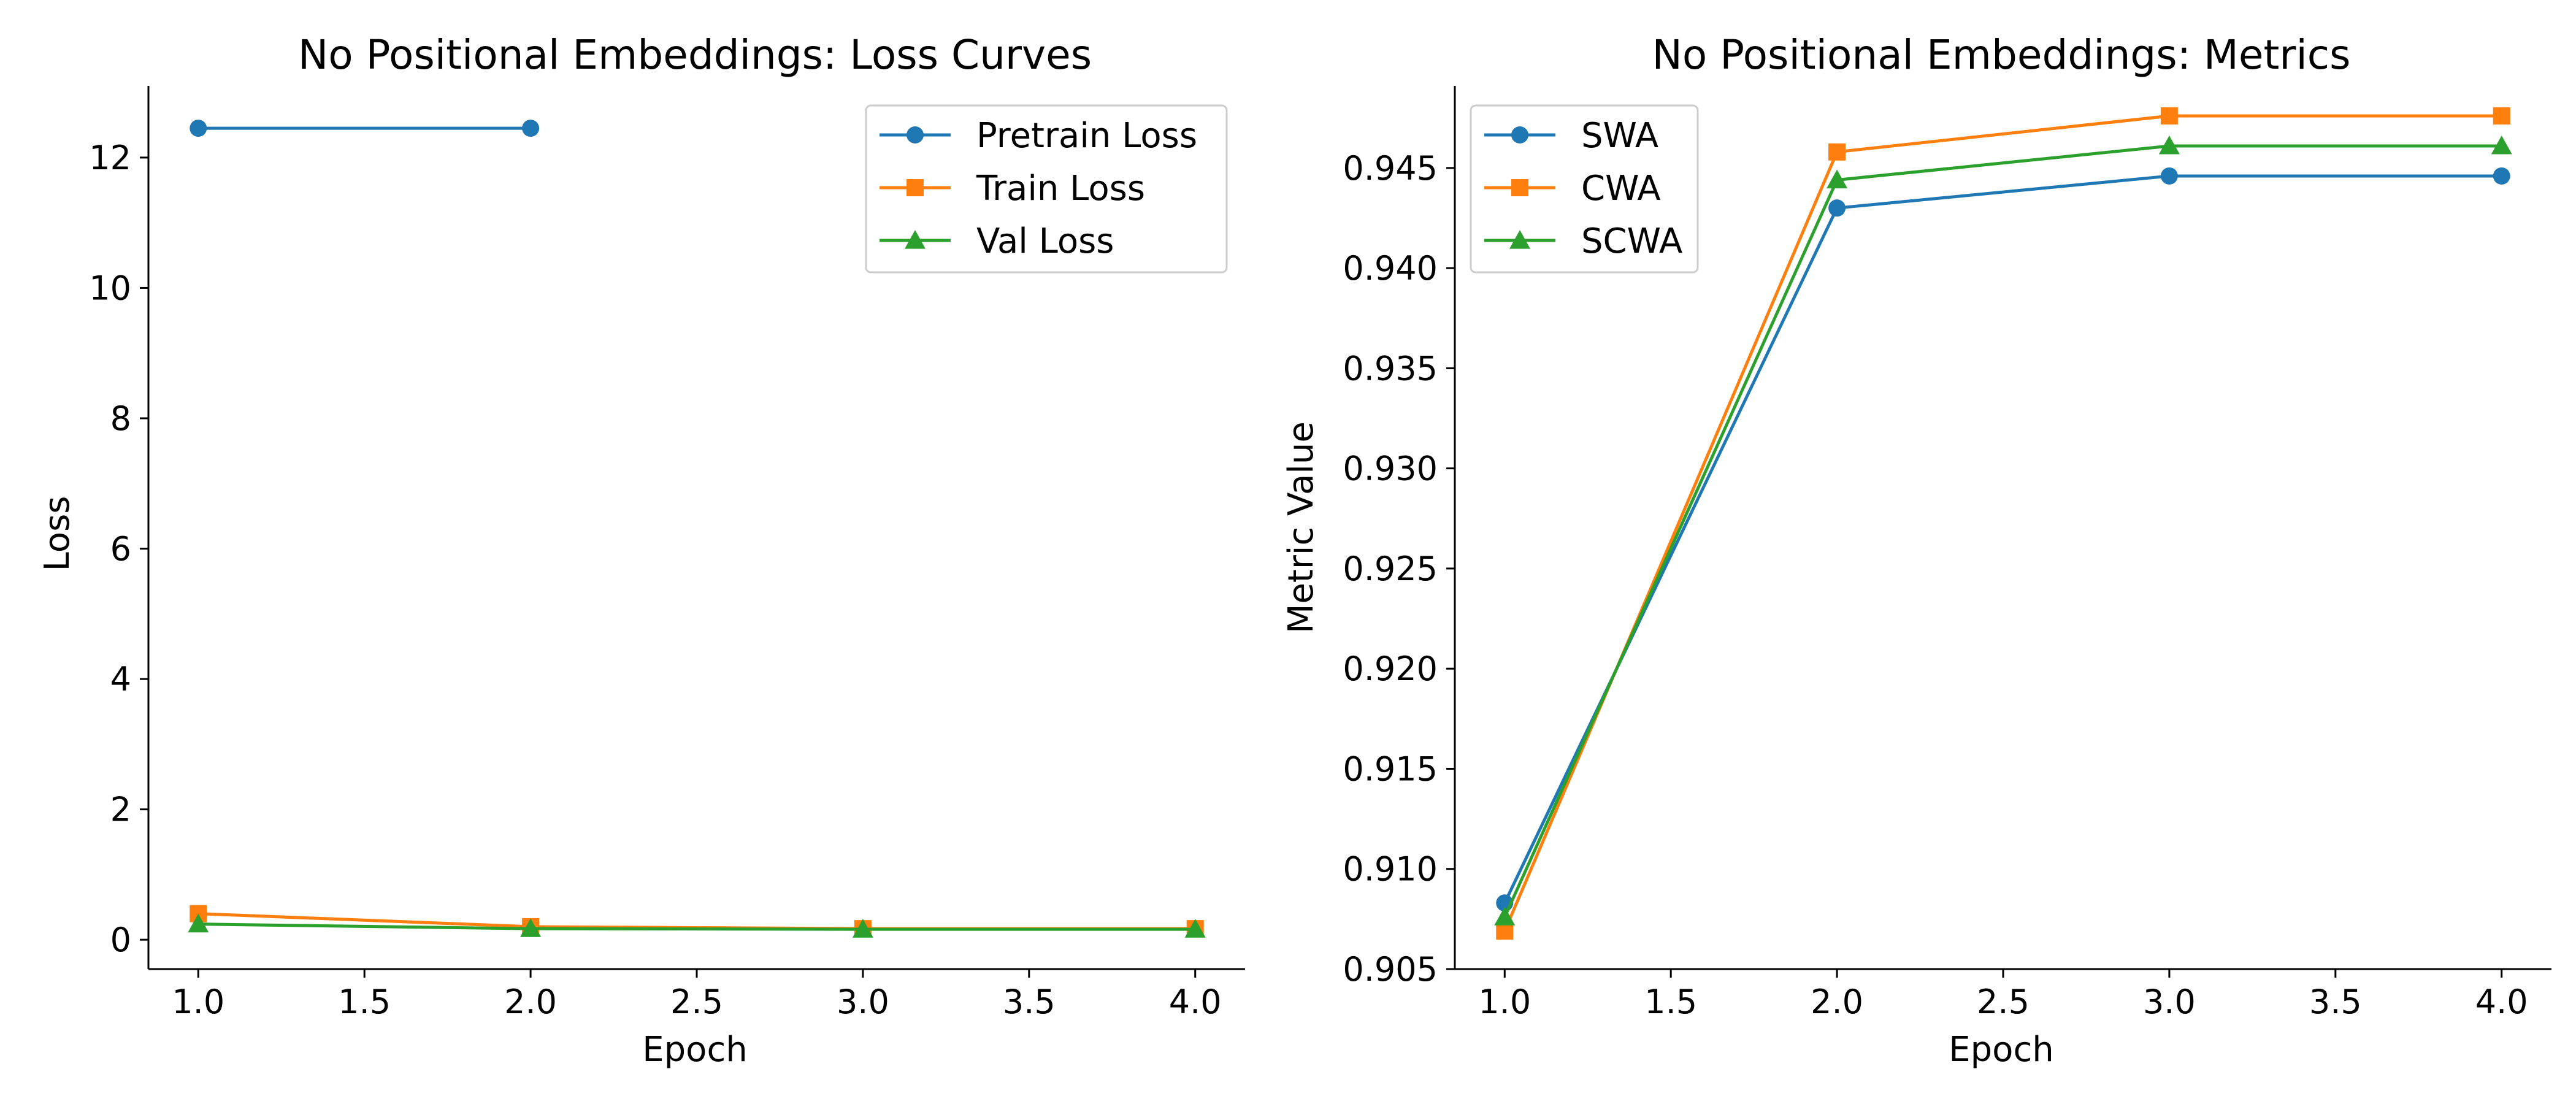 This screenshot has width=2576, height=1104. Describe the element at coordinates (2001, 55) in the screenshot. I see `metrics-chart-title: No Positional Embeddings: Metrics` at that location.